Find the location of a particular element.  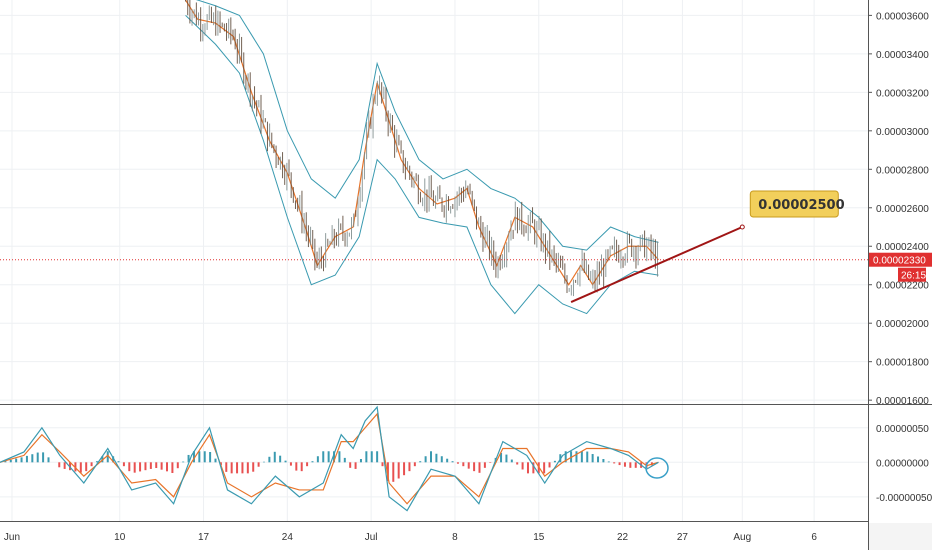

countdown-label: 26:15 is located at coordinates (913, 276).